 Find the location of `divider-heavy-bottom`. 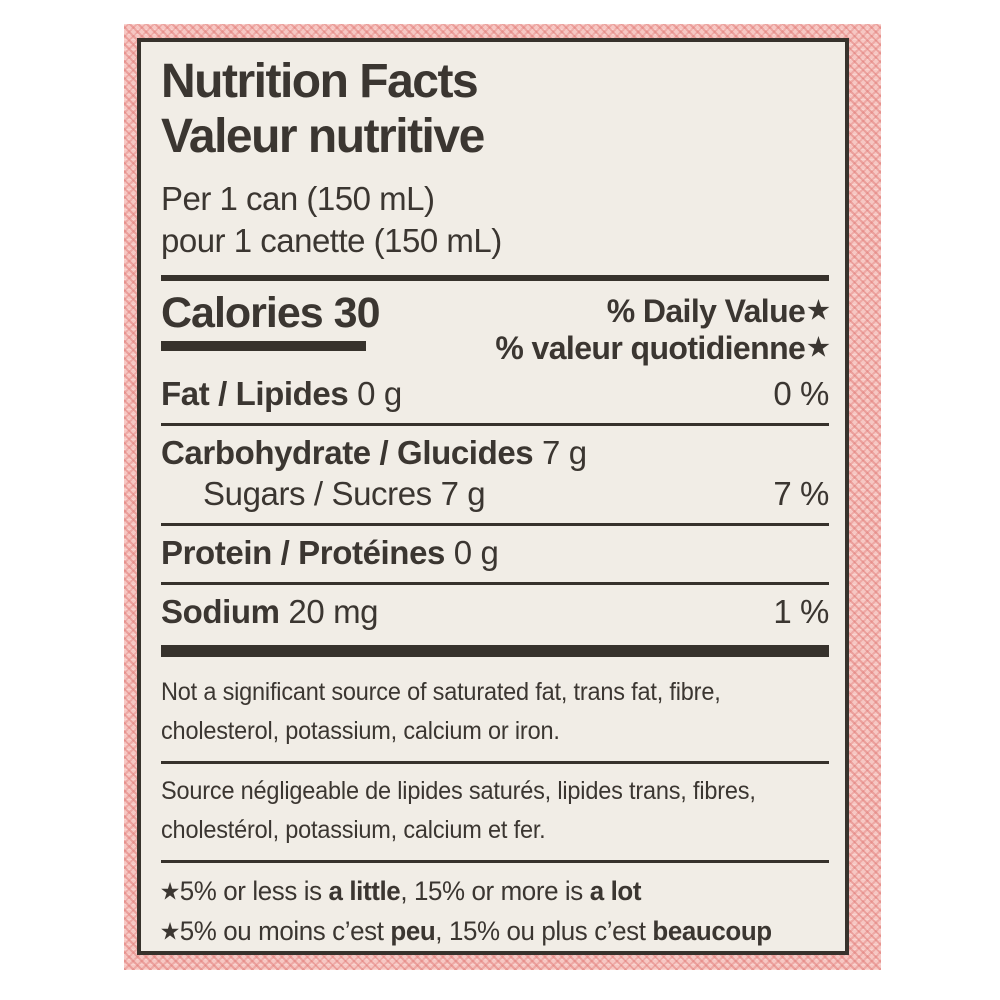

divider-heavy-bottom is located at coordinates (495, 650).